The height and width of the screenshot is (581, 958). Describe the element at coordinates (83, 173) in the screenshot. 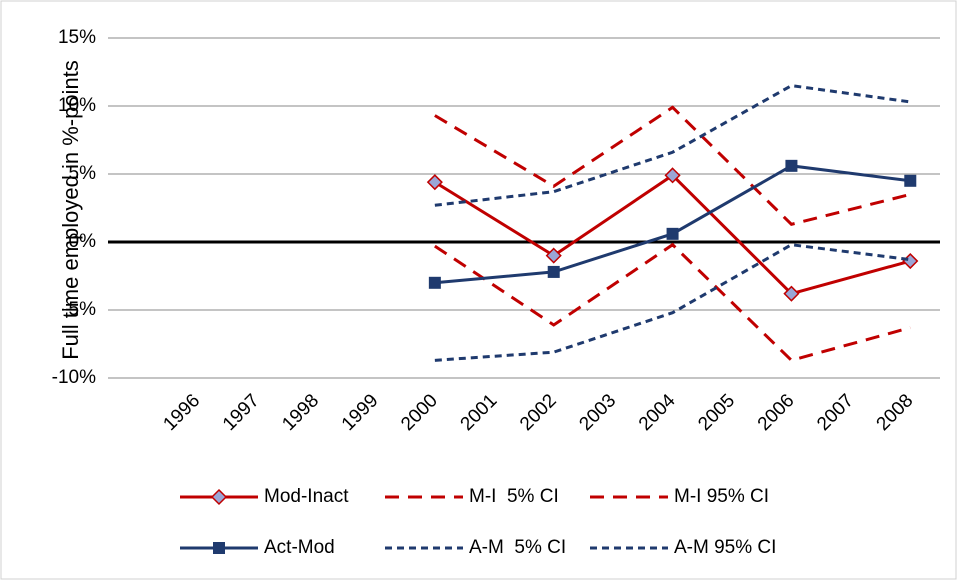

I see `y-tick-label: 5%` at that location.